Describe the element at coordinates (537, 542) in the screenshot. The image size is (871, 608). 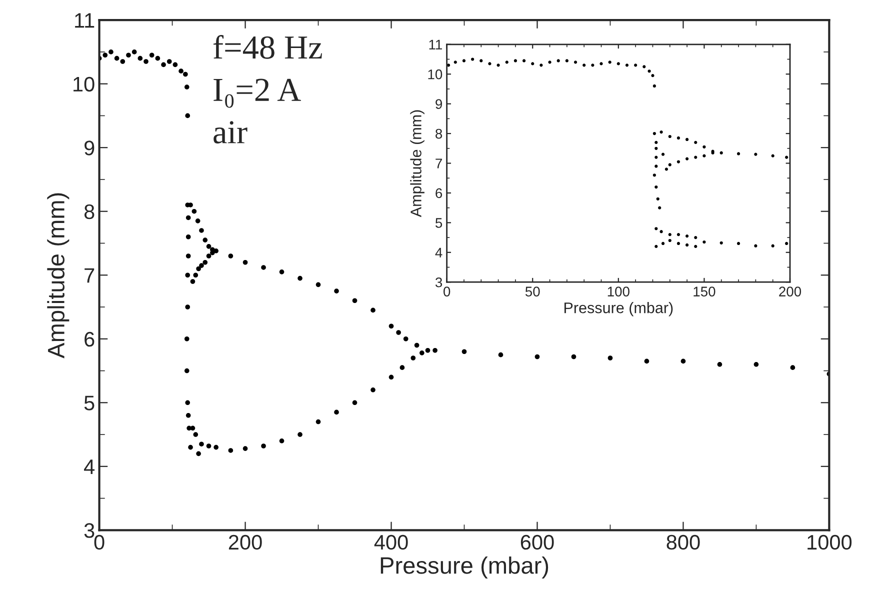
I see `x-tick-label: 600` at that location.